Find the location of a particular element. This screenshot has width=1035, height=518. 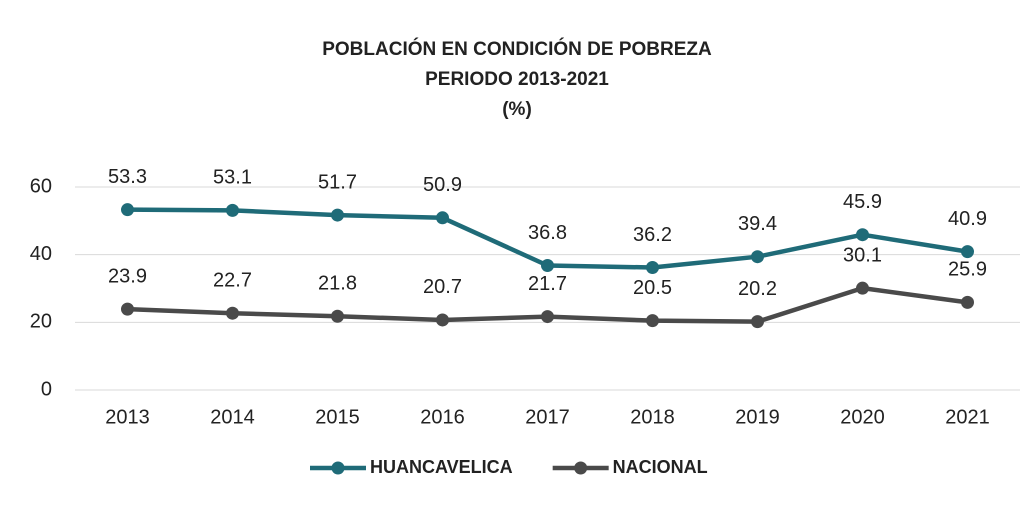

data-label: 20.5 is located at coordinates (652, 288).